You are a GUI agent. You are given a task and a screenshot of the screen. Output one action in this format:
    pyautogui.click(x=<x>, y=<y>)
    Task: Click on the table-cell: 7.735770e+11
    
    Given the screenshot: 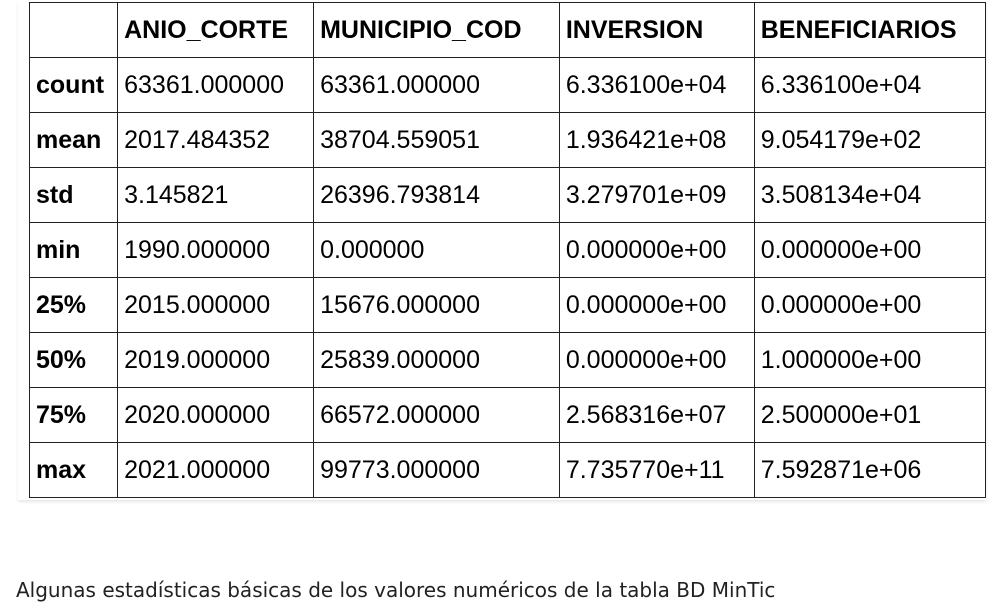 What is the action you would take?
    pyautogui.click(x=656, y=470)
    